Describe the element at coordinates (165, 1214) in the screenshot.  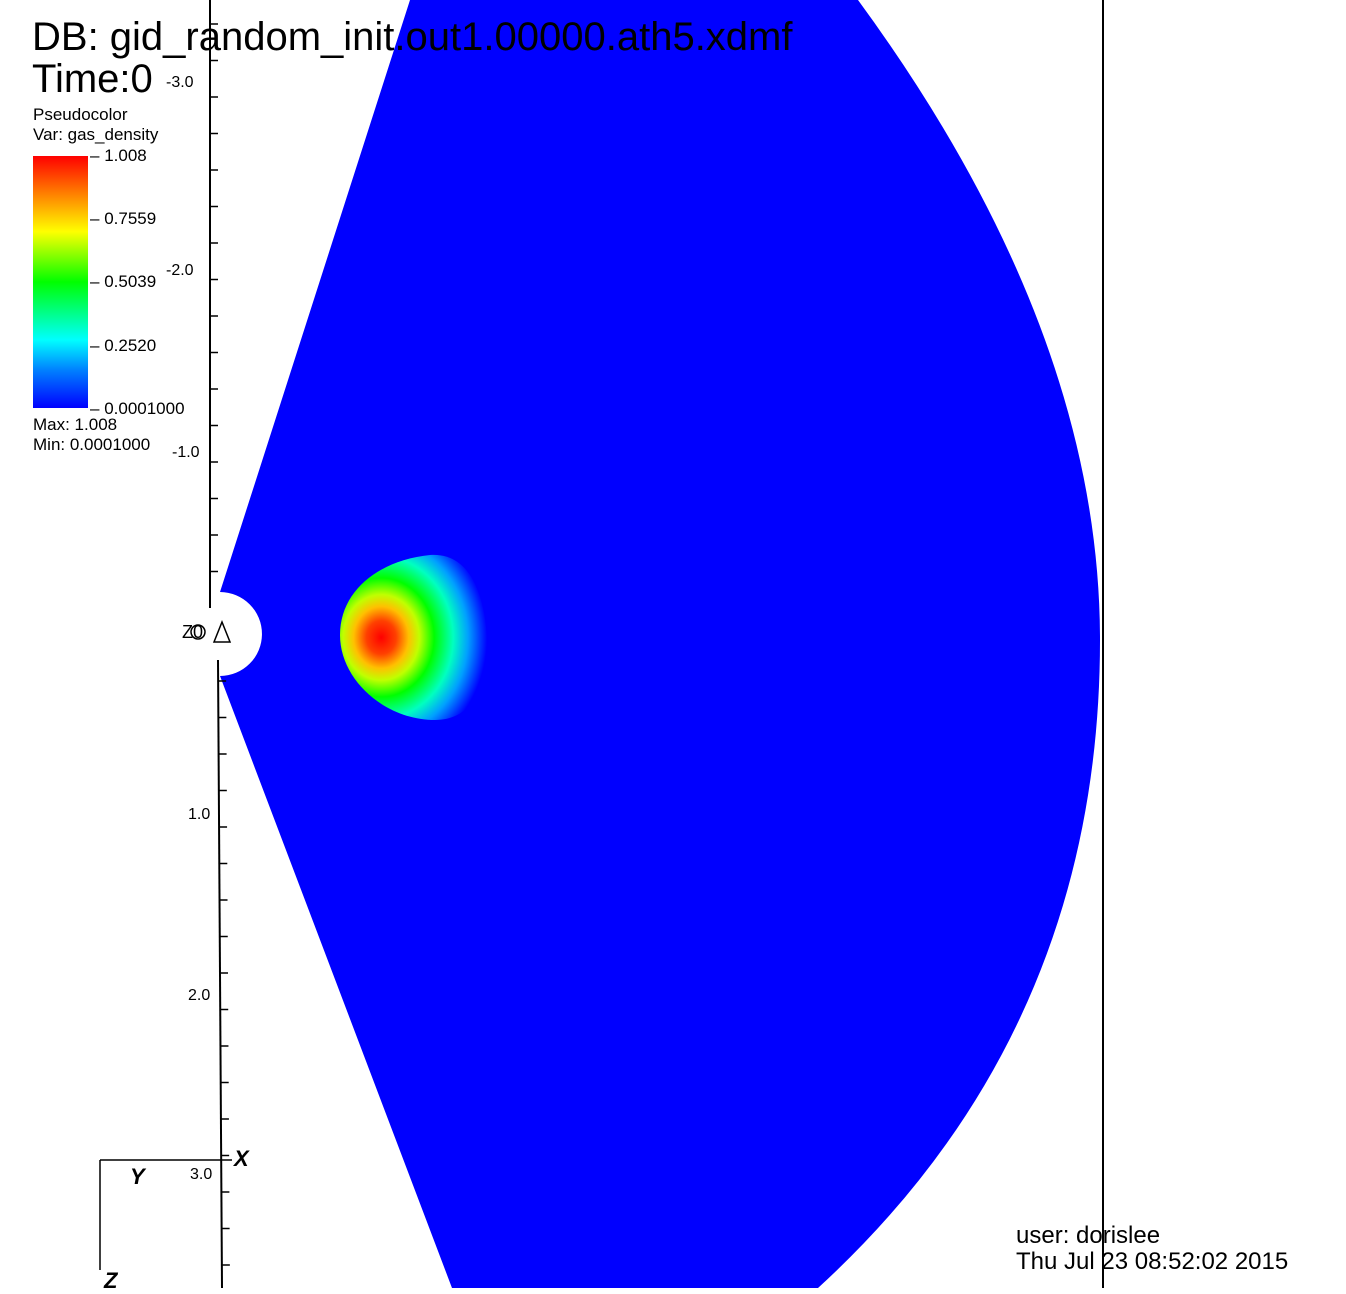
I see `axis-triad` at that location.